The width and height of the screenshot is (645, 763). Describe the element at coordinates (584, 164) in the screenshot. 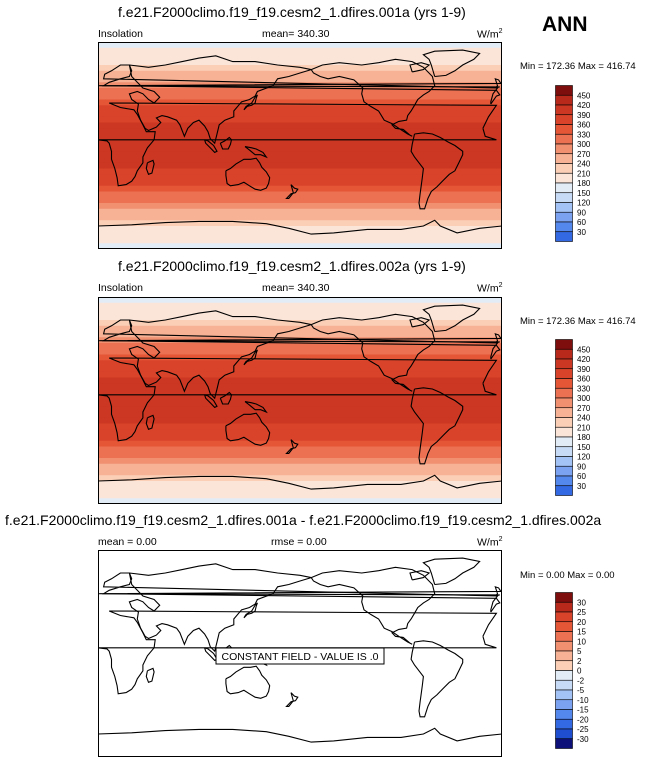

I see `colorbar-tick-label: 240` at that location.